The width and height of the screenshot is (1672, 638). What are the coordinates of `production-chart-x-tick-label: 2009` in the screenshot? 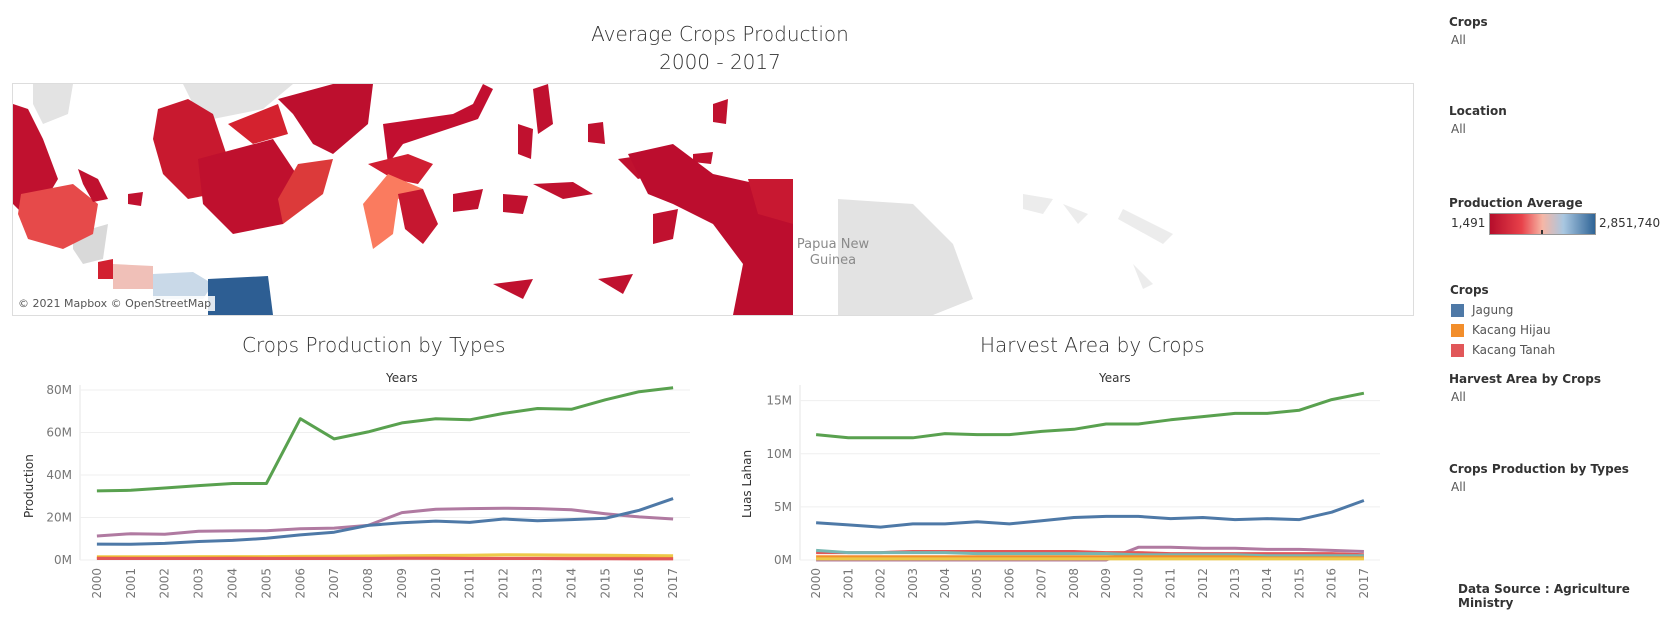 It's located at (402, 583).